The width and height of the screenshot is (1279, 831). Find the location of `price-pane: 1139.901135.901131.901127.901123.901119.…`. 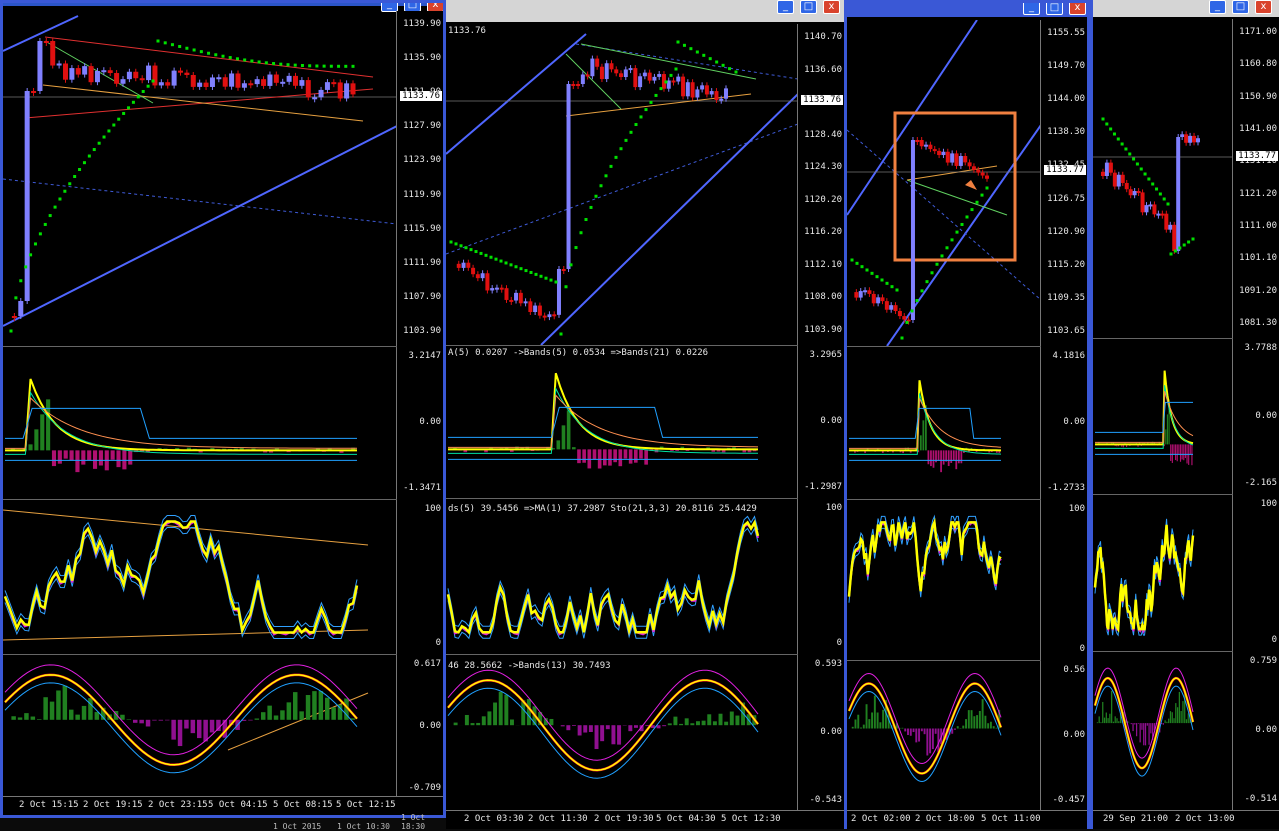

price-pane: 1139.901135.901131.901127.901123.901119.… is located at coordinates (223, 178).